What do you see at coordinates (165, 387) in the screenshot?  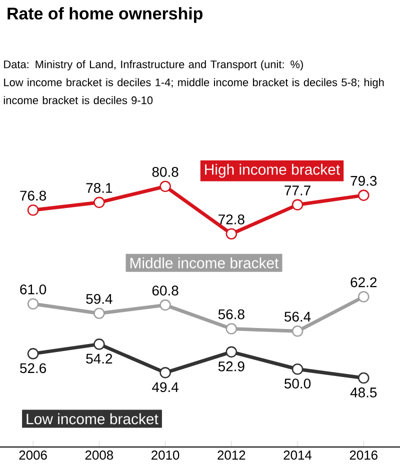 I see `data-label: 49.4` at bounding box center [165, 387].